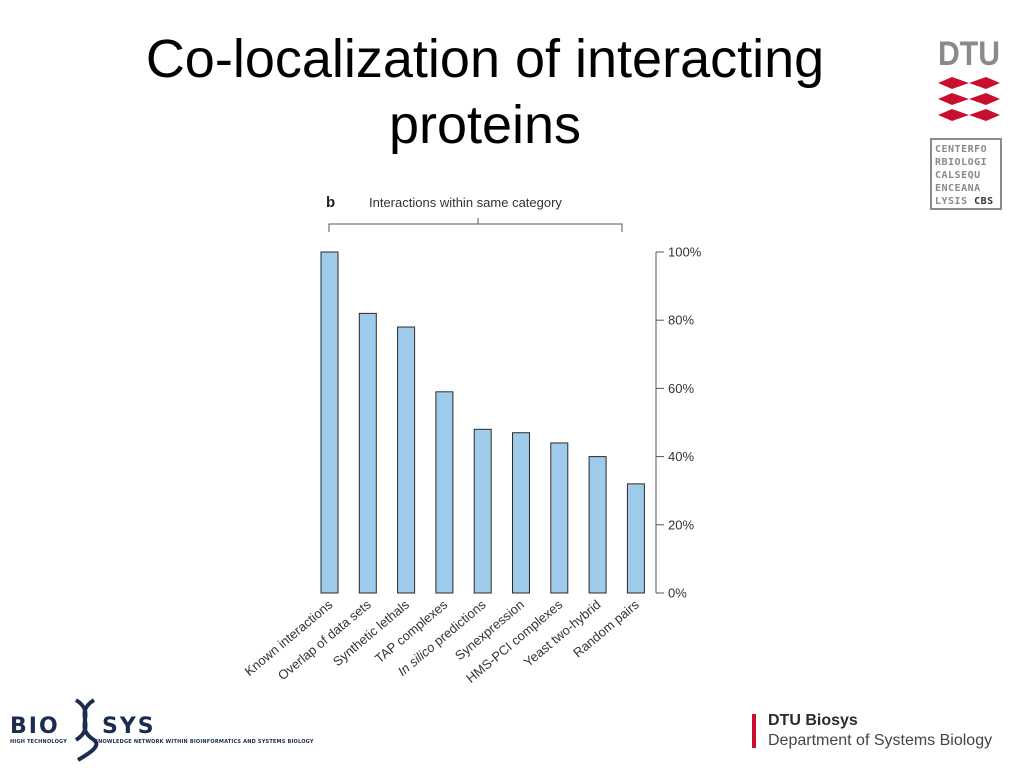  What do you see at coordinates (129, 726) in the screenshot?
I see `biosys-word-right: SYS` at bounding box center [129, 726].